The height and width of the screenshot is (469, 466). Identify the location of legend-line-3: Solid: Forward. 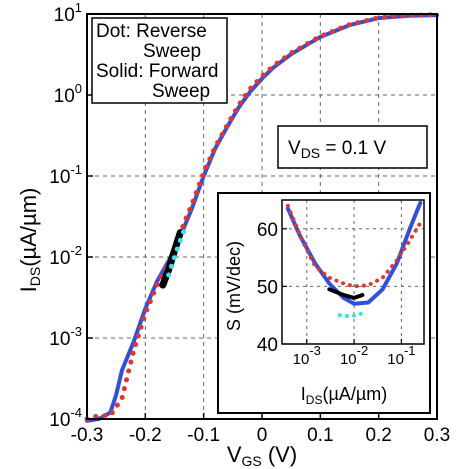
(157, 71).